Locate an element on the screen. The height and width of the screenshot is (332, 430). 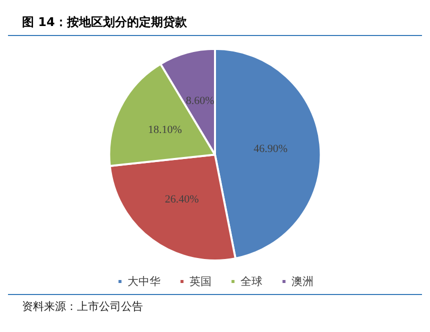
data-label: 26.40% is located at coordinates (181, 200).